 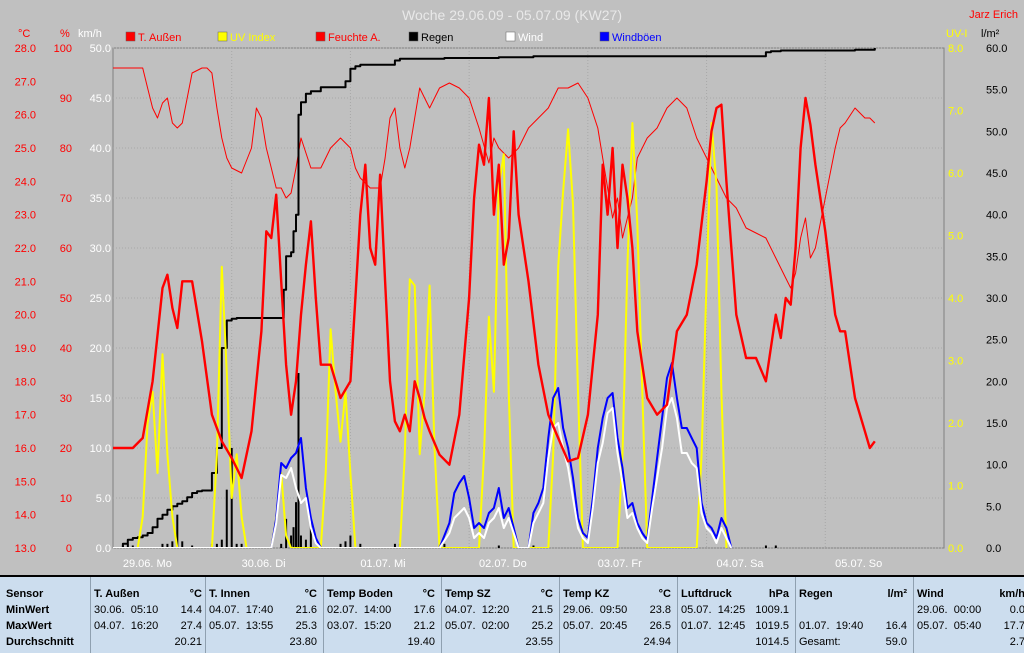 I want to click on stats-max-value: 1019.5, so click(x=772, y=626).